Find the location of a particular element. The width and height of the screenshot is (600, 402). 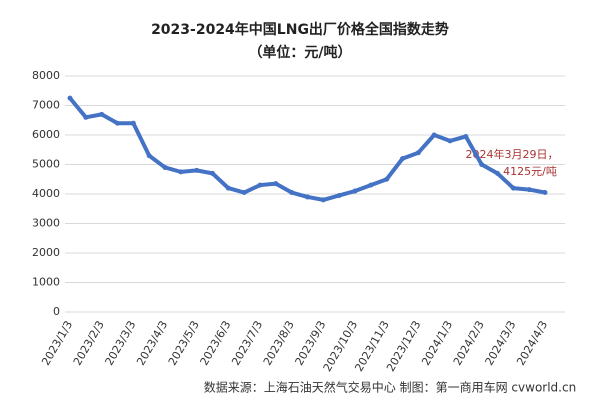

y-tick-label: 0 is located at coordinates (56, 311).